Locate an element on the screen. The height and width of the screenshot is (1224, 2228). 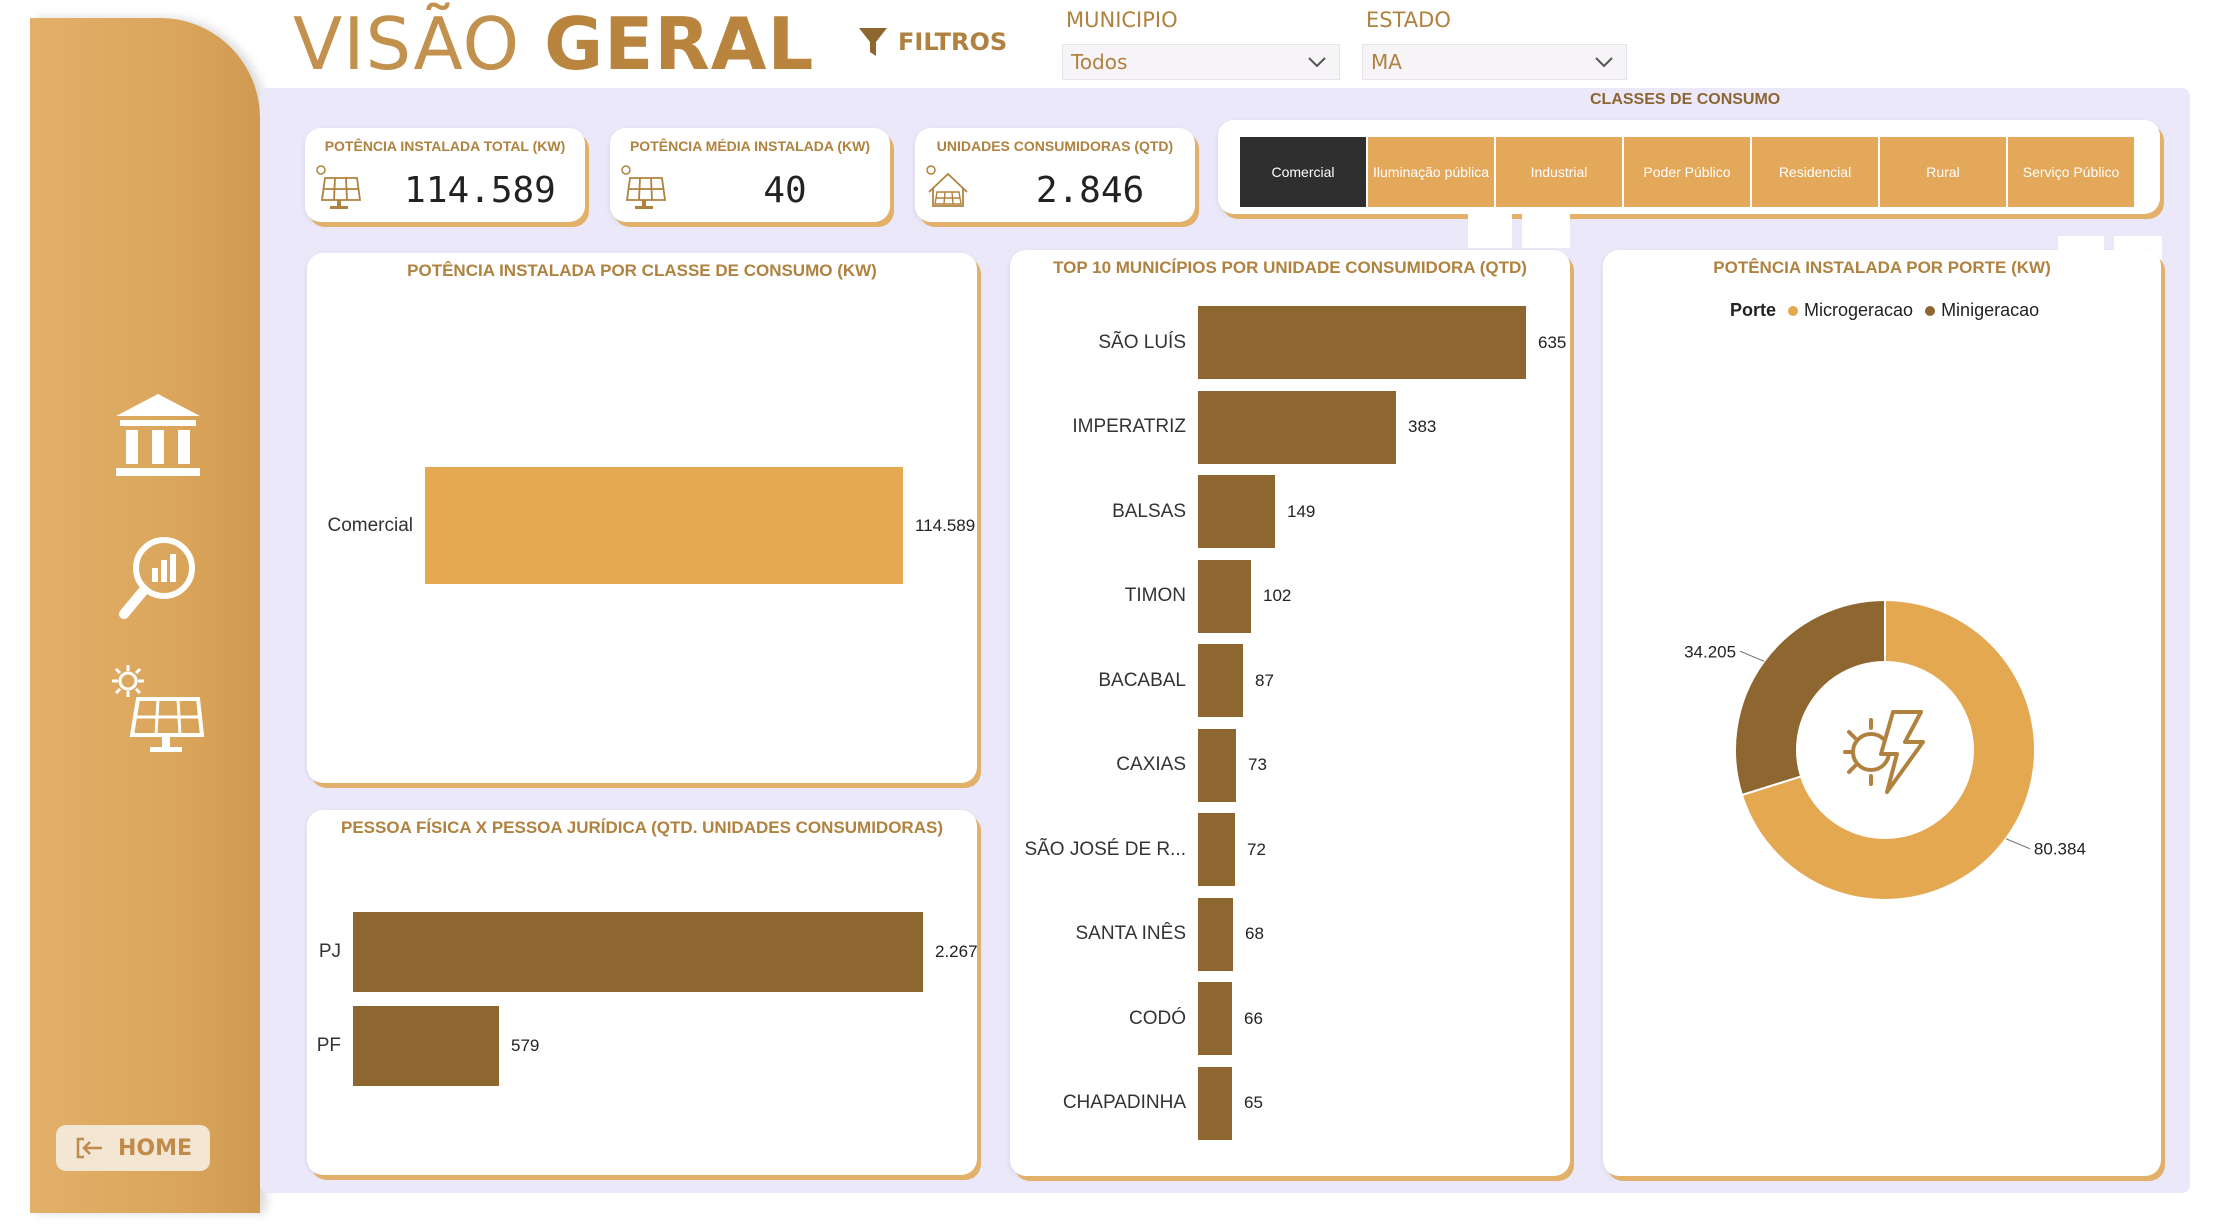
filters-label: FILTROS is located at coordinates (953, 42).